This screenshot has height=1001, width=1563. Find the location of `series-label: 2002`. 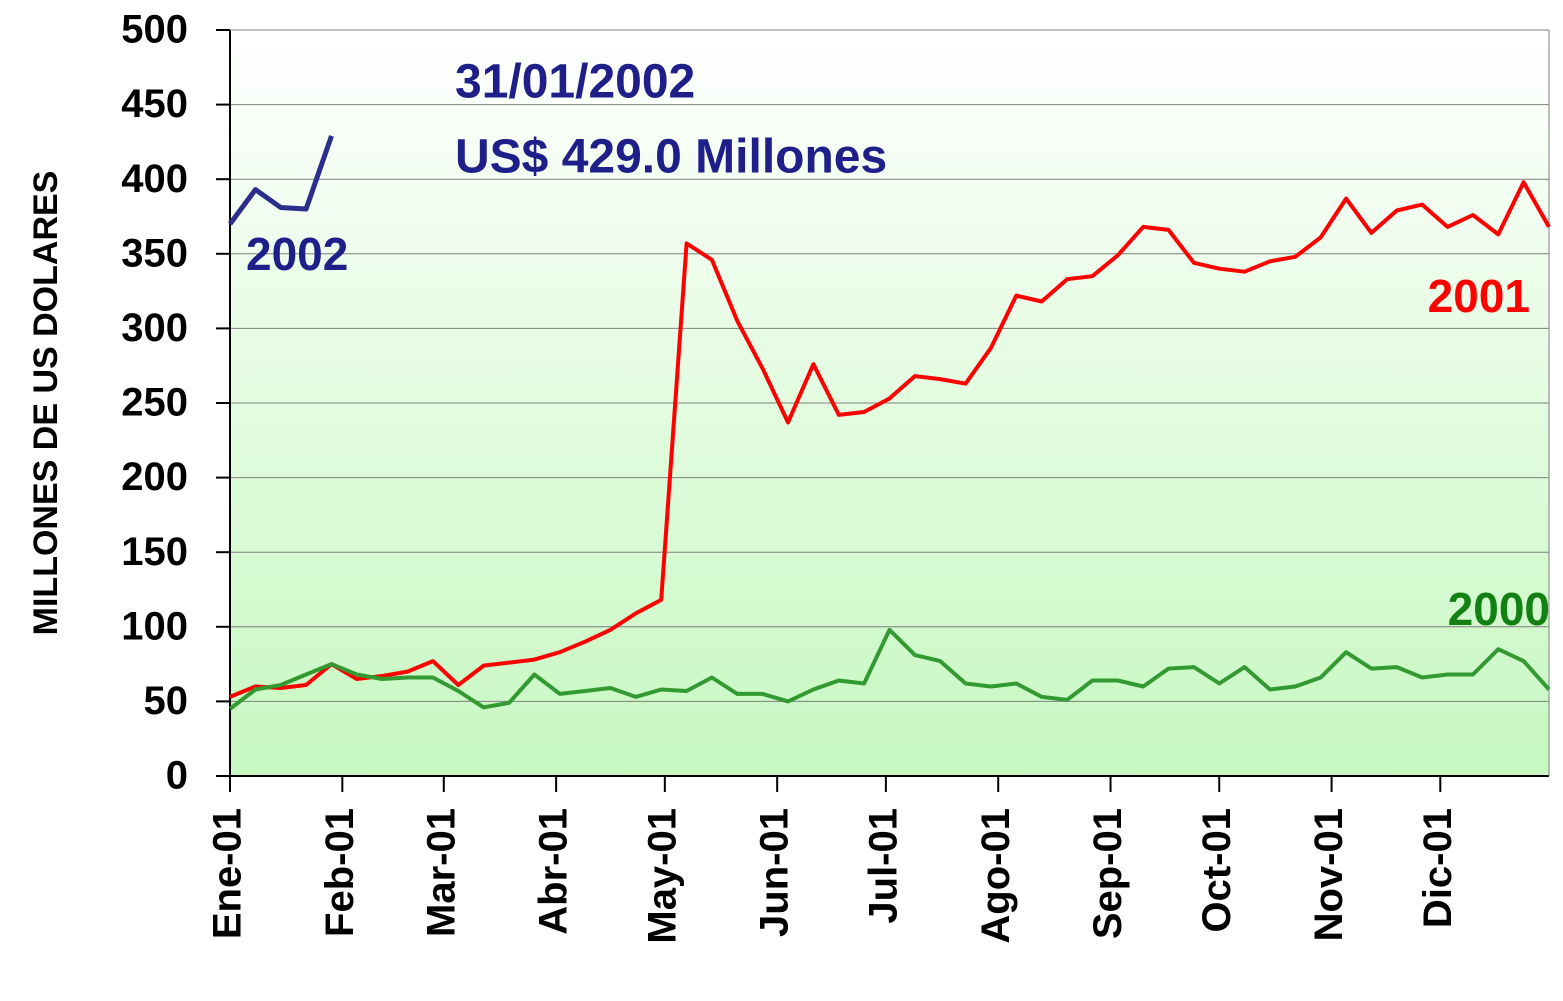

series-label: 2002 is located at coordinates (297, 254).